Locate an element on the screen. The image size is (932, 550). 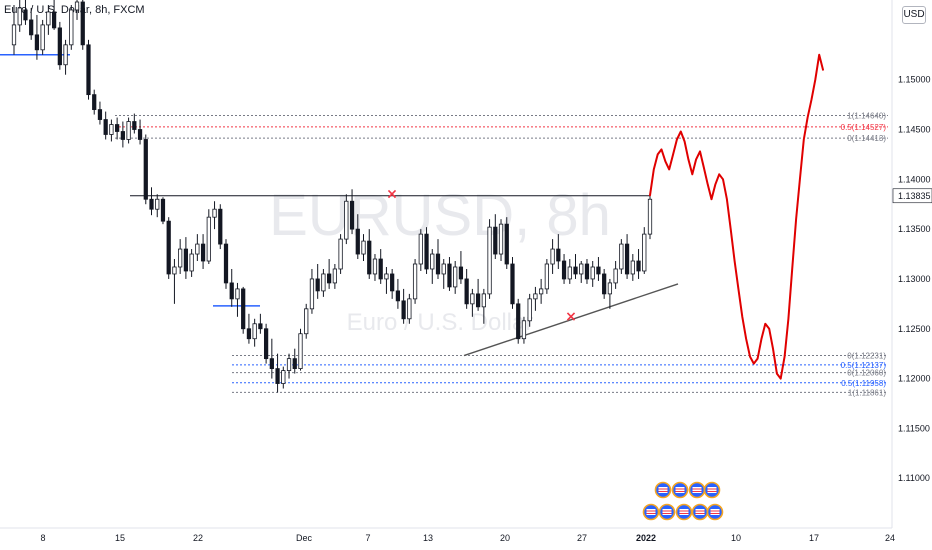
price-tick: 1.11500 is located at coordinates (914, 428).